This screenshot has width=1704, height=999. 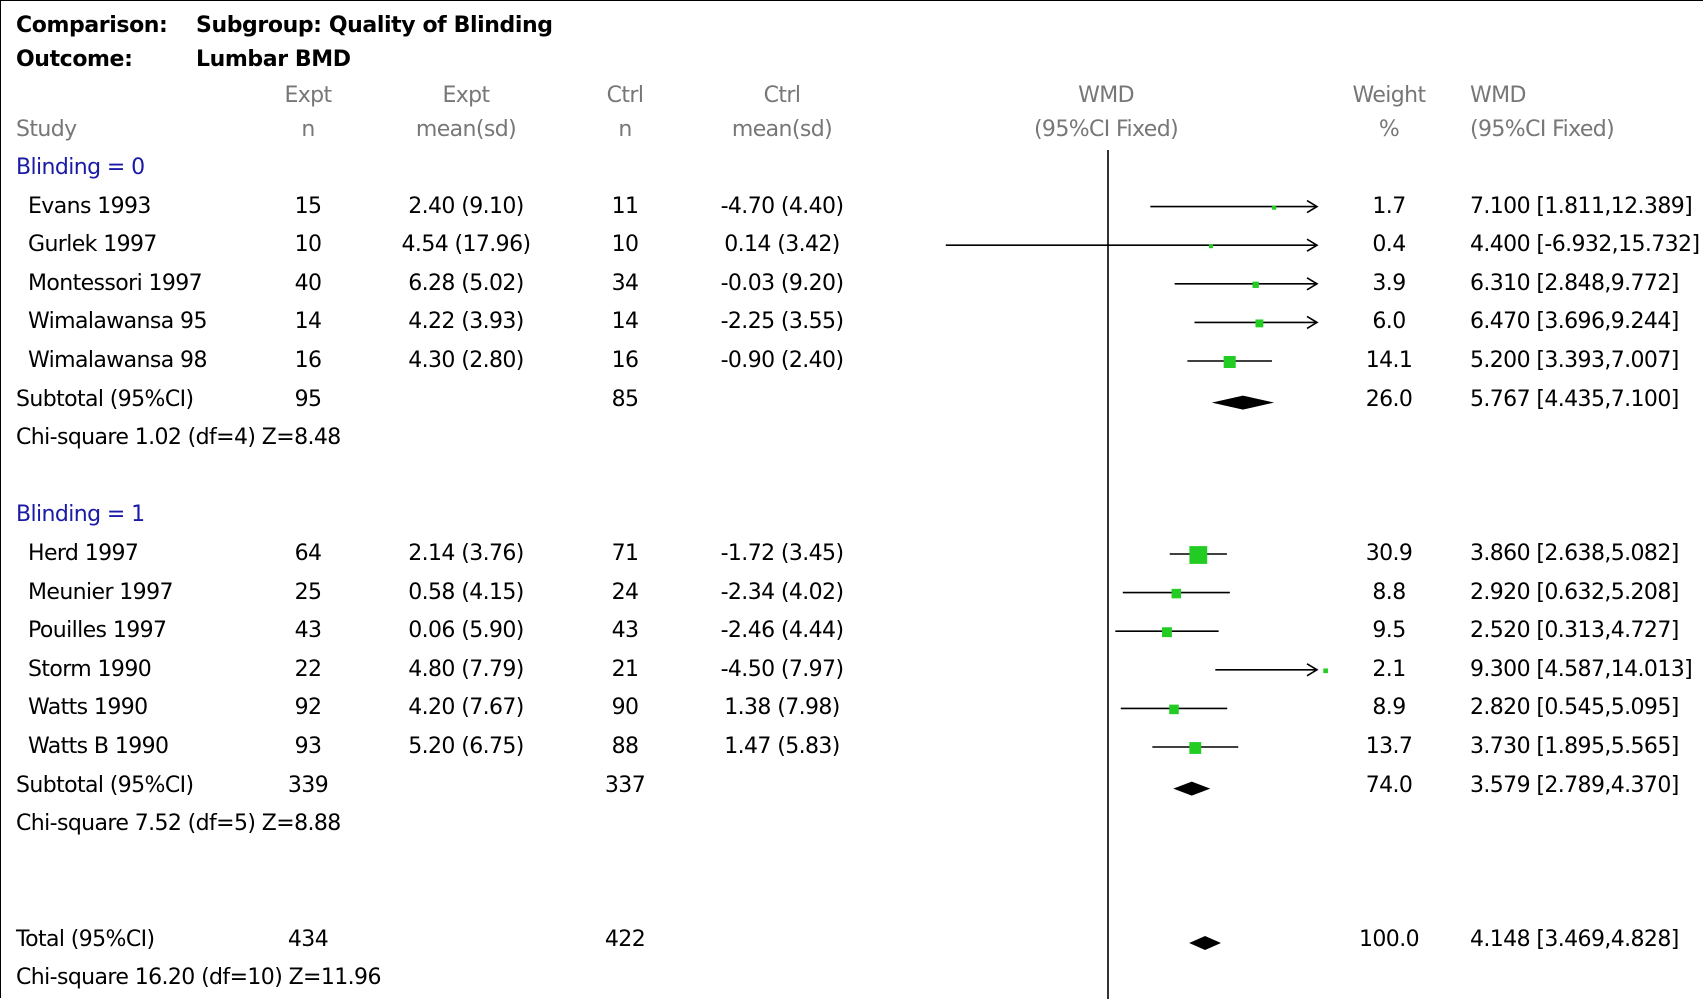 What do you see at coordinates (782, 553) in the screenshot?
I see `ctrl-mean-sd: -1.72 (3.45)` at bounding box center [782, 553].